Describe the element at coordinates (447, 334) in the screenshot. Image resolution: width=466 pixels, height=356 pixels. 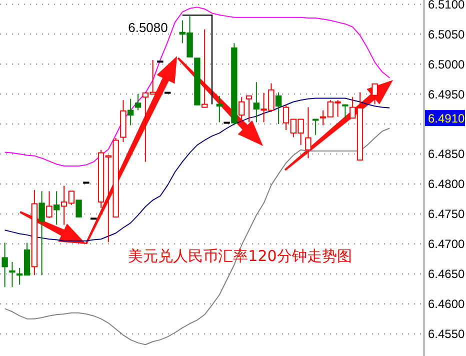
I see `y-tick-label: 6.4550` at that location.